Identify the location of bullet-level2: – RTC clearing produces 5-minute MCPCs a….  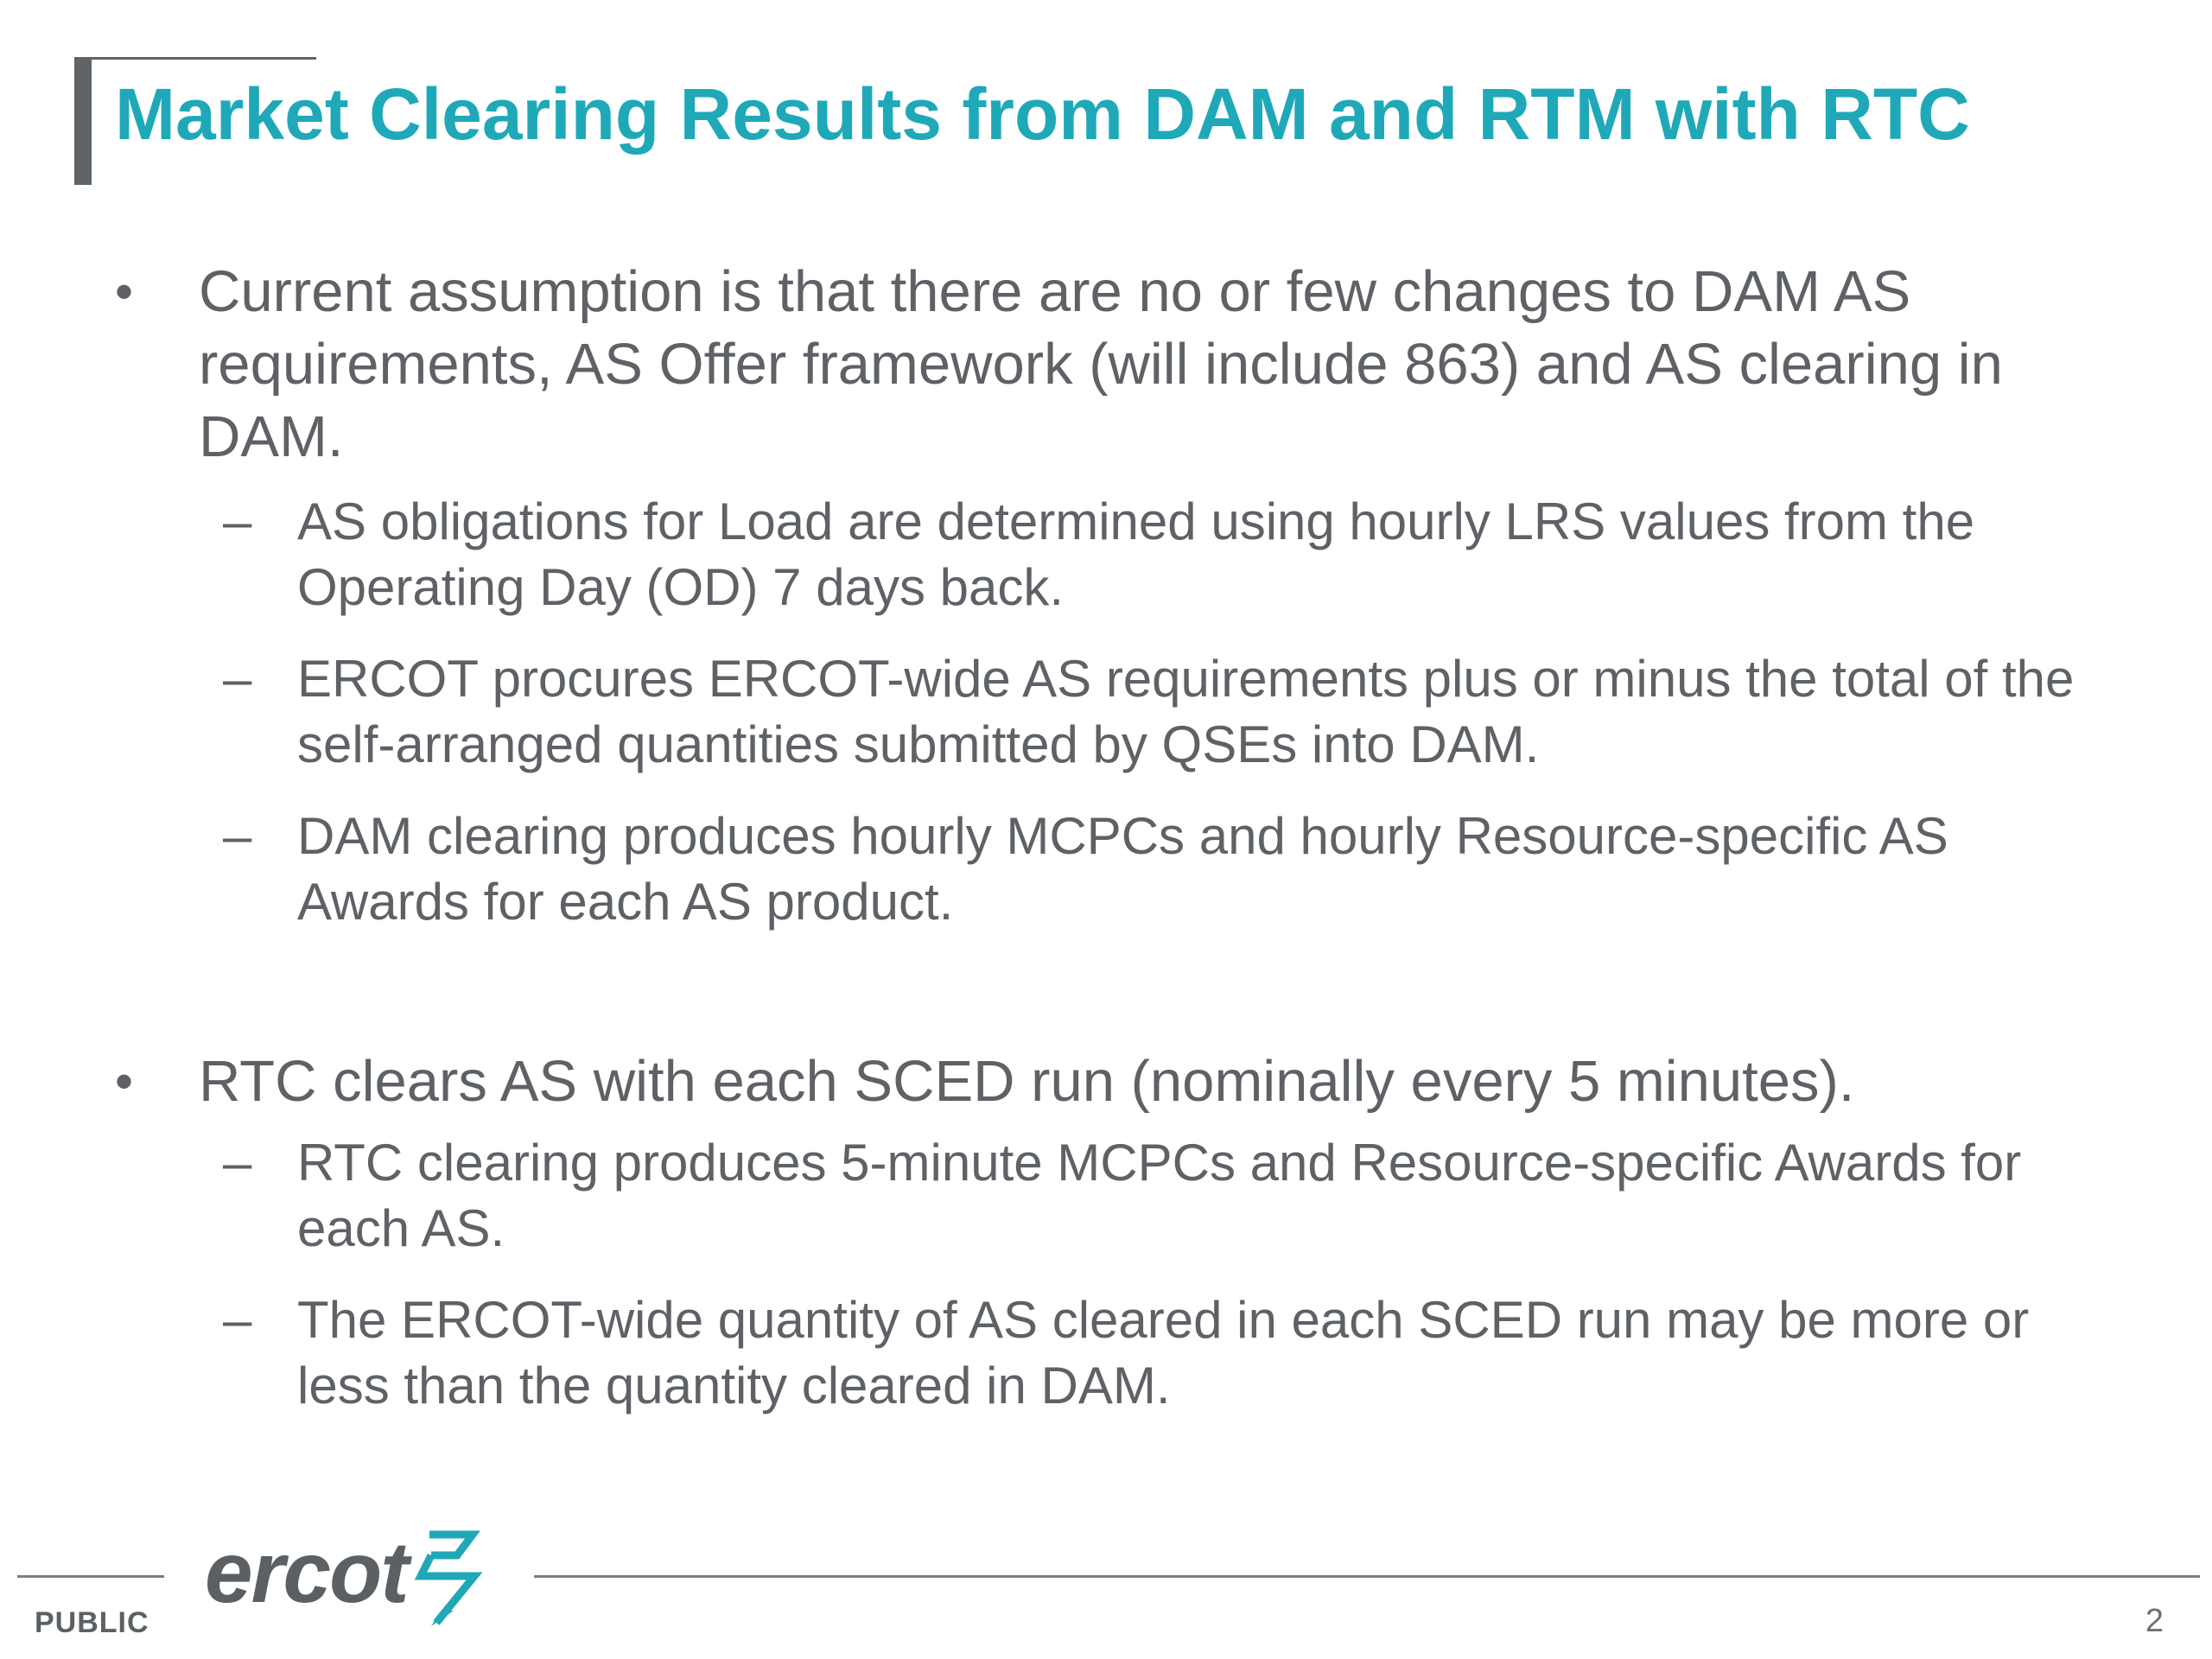
(1158, 1196).